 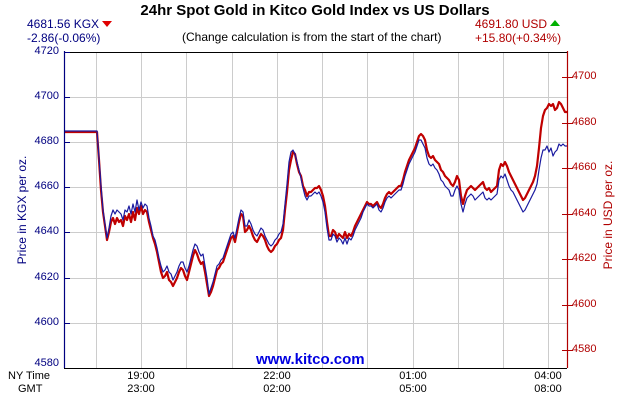 What do you see at coordinates (555, 23) in the screenshot?
I see `up-arrow-icon` at bounding box center [555, 23].